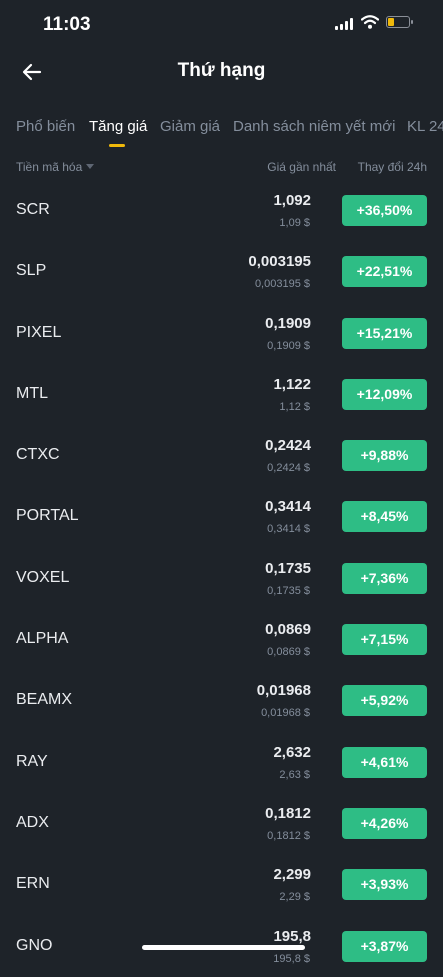  What do you see at coordinates (90, 167) in the screenshot?
I see `caret-down-icon` at bounding box center [90, 167].